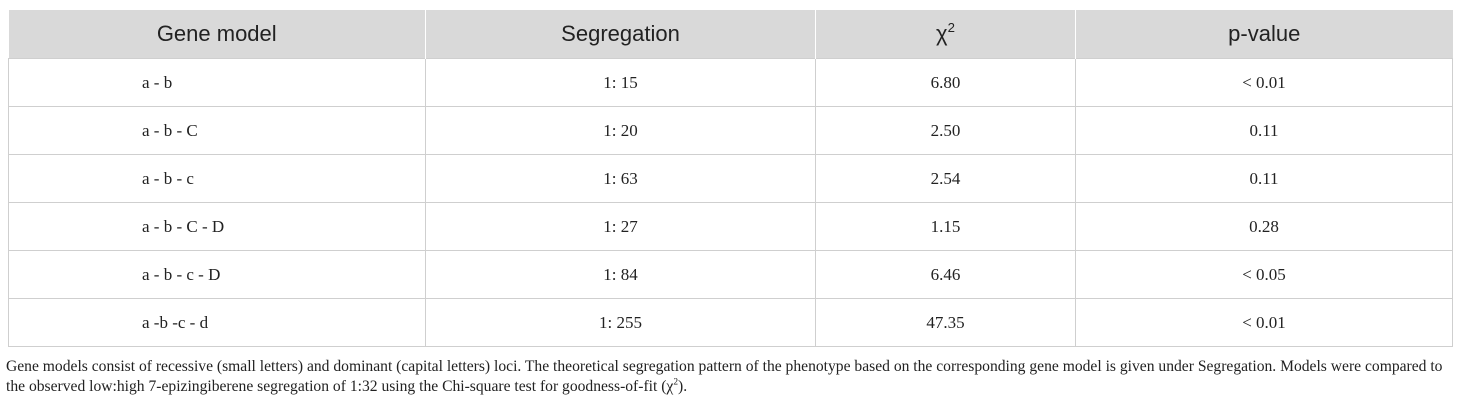 This screenshot has height=411, width=1460. I want to click on caption-sup: 2, so click(676, 382).